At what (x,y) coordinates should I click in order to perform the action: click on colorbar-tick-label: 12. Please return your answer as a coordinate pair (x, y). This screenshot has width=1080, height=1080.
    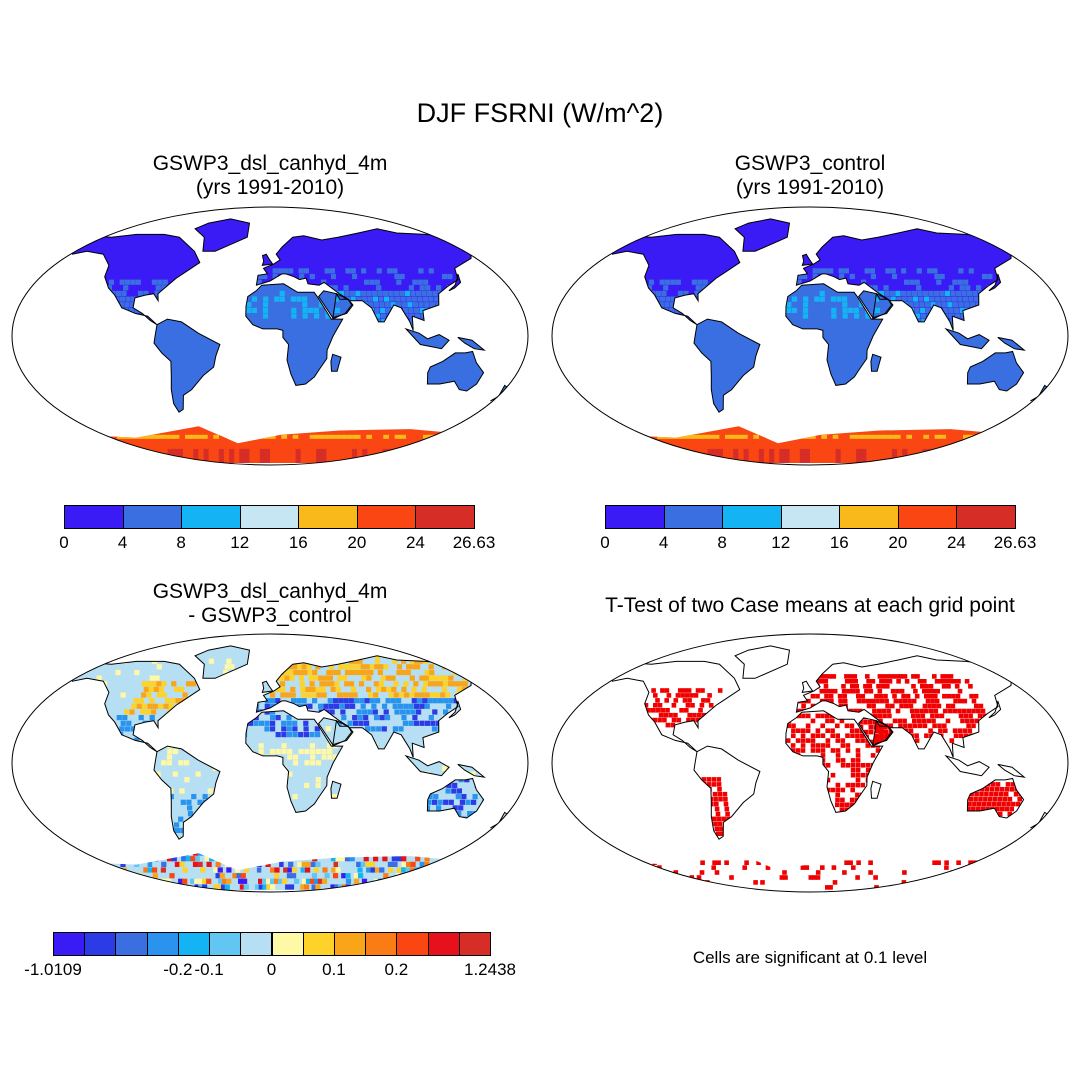
    Looking at the image, I should click on (781, 542).